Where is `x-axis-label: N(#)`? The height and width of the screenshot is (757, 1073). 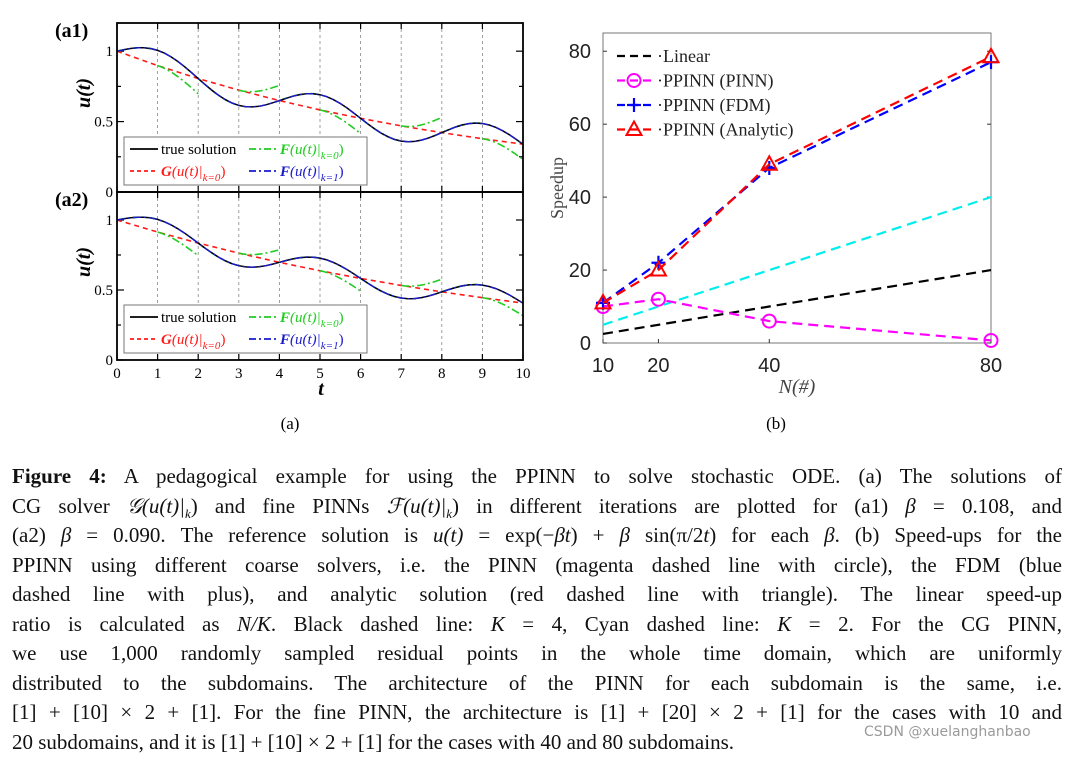 x-axis-label: N(#) is located at coordinates (797, 387).